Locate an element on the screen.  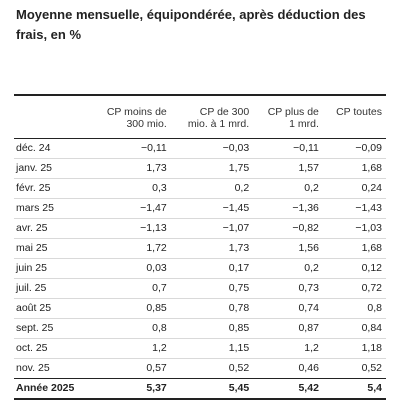
table-cell: 1,56 is located at coordinates (288, 248).